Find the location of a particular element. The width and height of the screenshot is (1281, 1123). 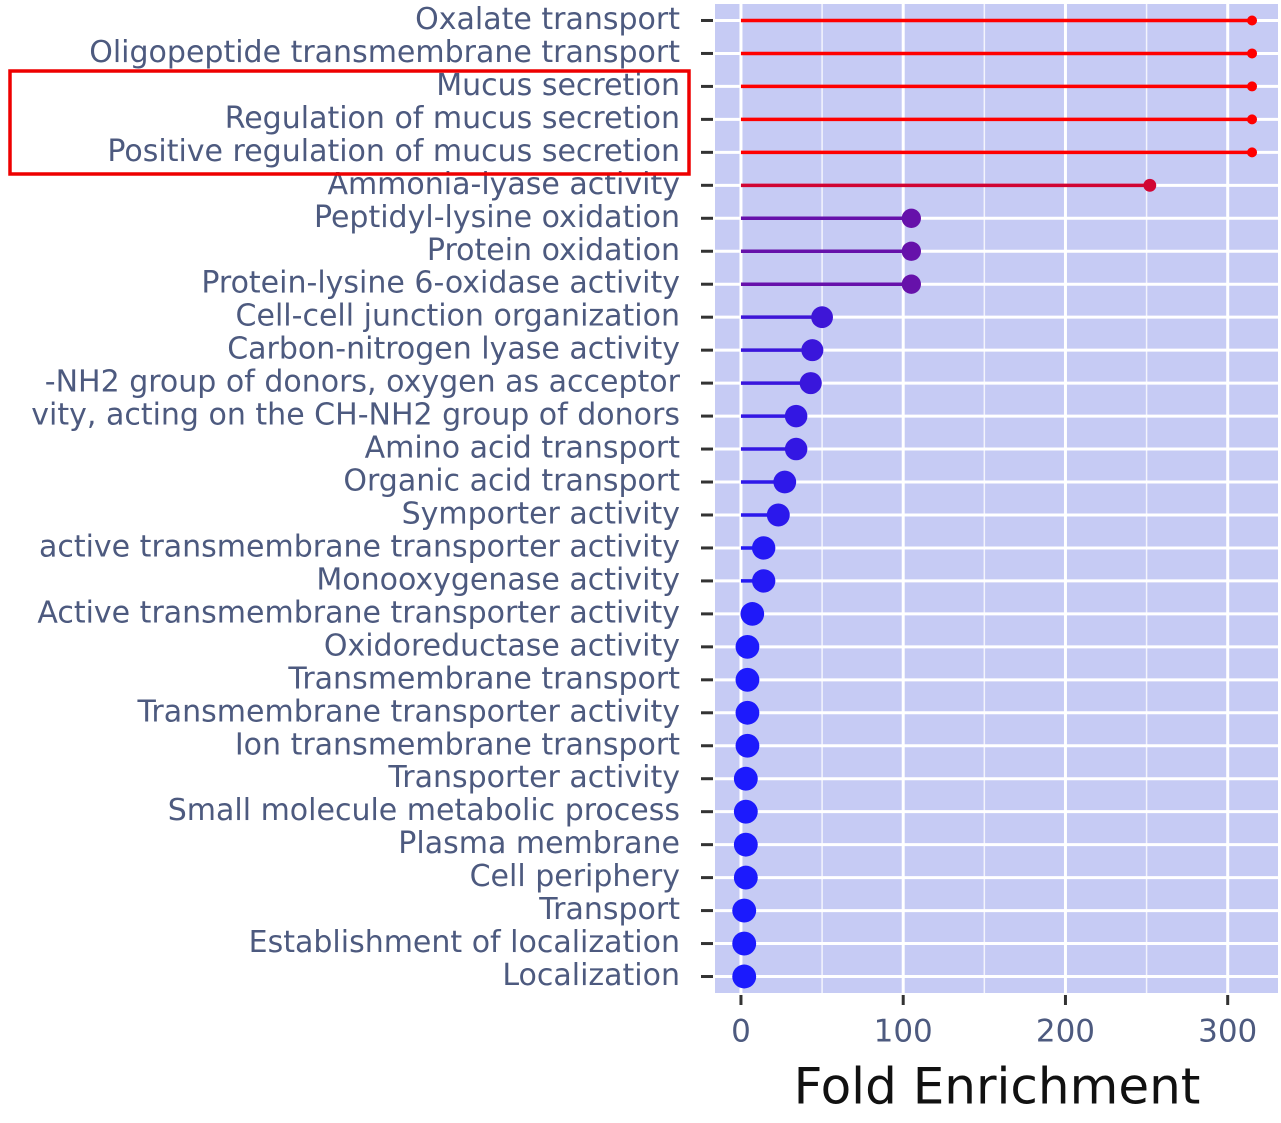

x-tick-label: 0 is located at coordinates (741, 1032).